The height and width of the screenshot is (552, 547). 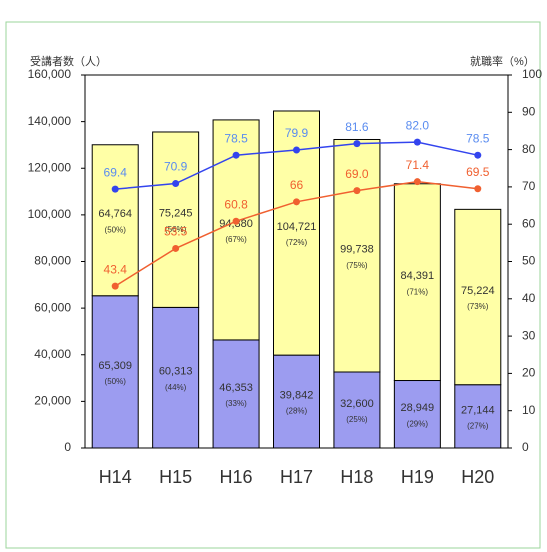 I want to click on line-value-label: 53.5, so click(x=176, y=232).